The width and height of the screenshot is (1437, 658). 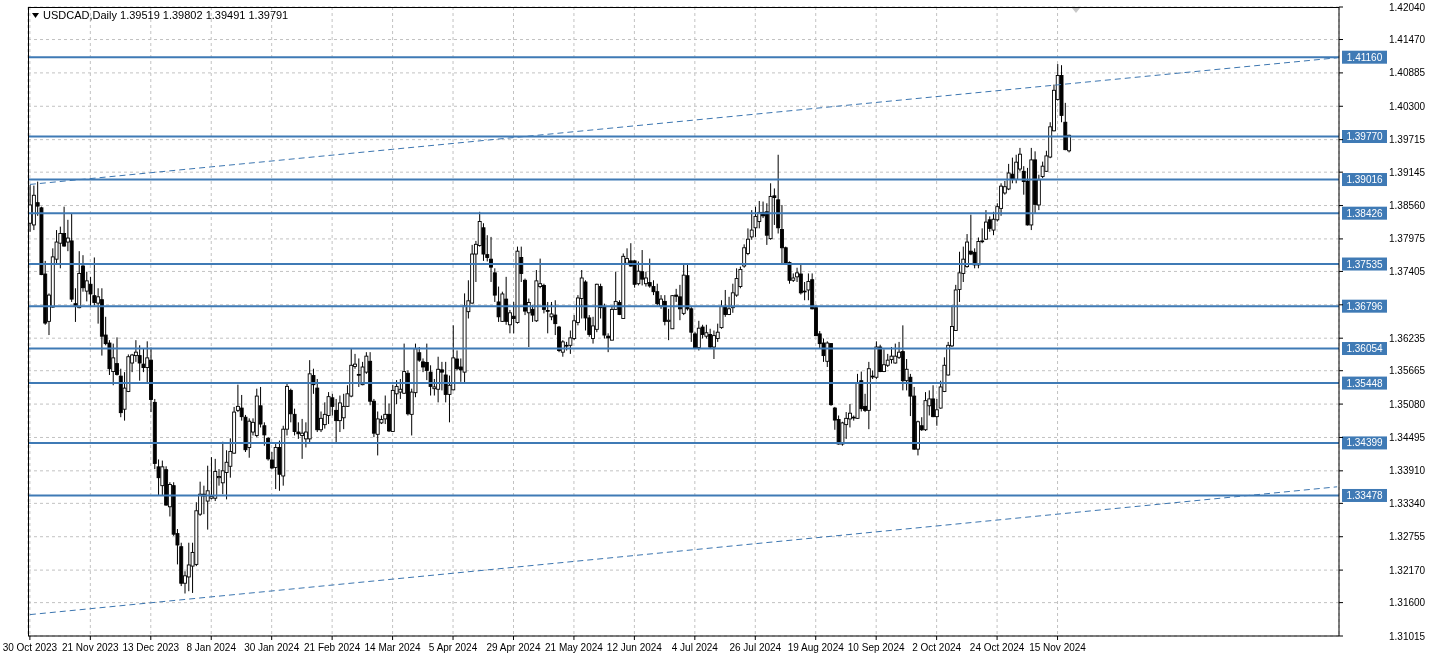 I want to click on chart-title: USDCAD,Daily 1.39519 1.39802 1.39491 1.39791, so click(x=166, y=15).